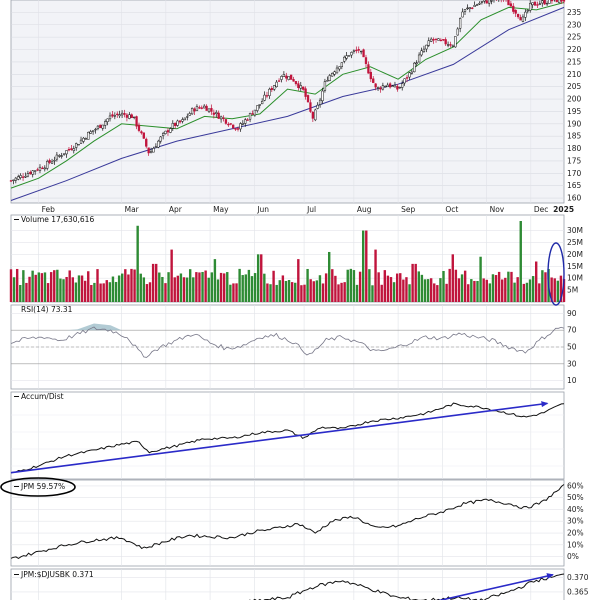 This screenshot has width=600, height=600. I want to click on relative-strength-layer, so click(407, 586).